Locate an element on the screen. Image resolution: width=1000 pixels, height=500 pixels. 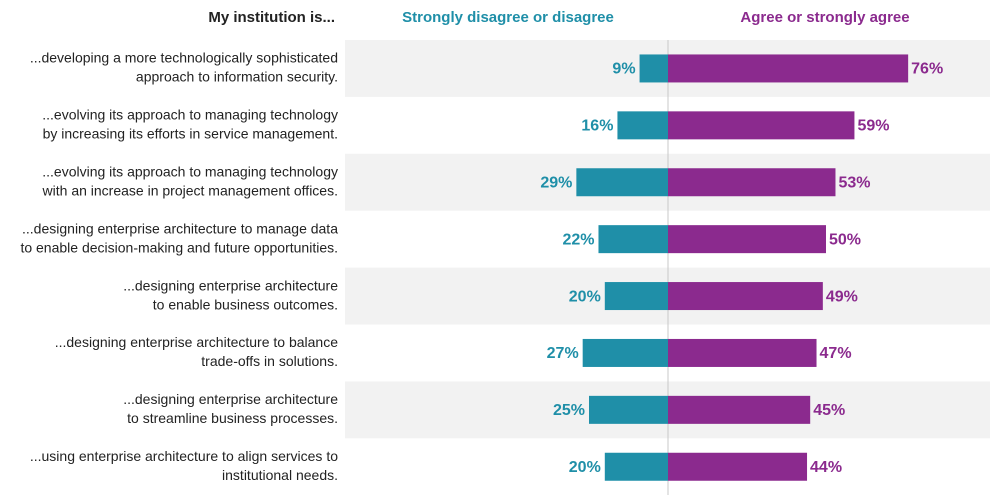
value-label: 16% is located at coordinates (597, 126).